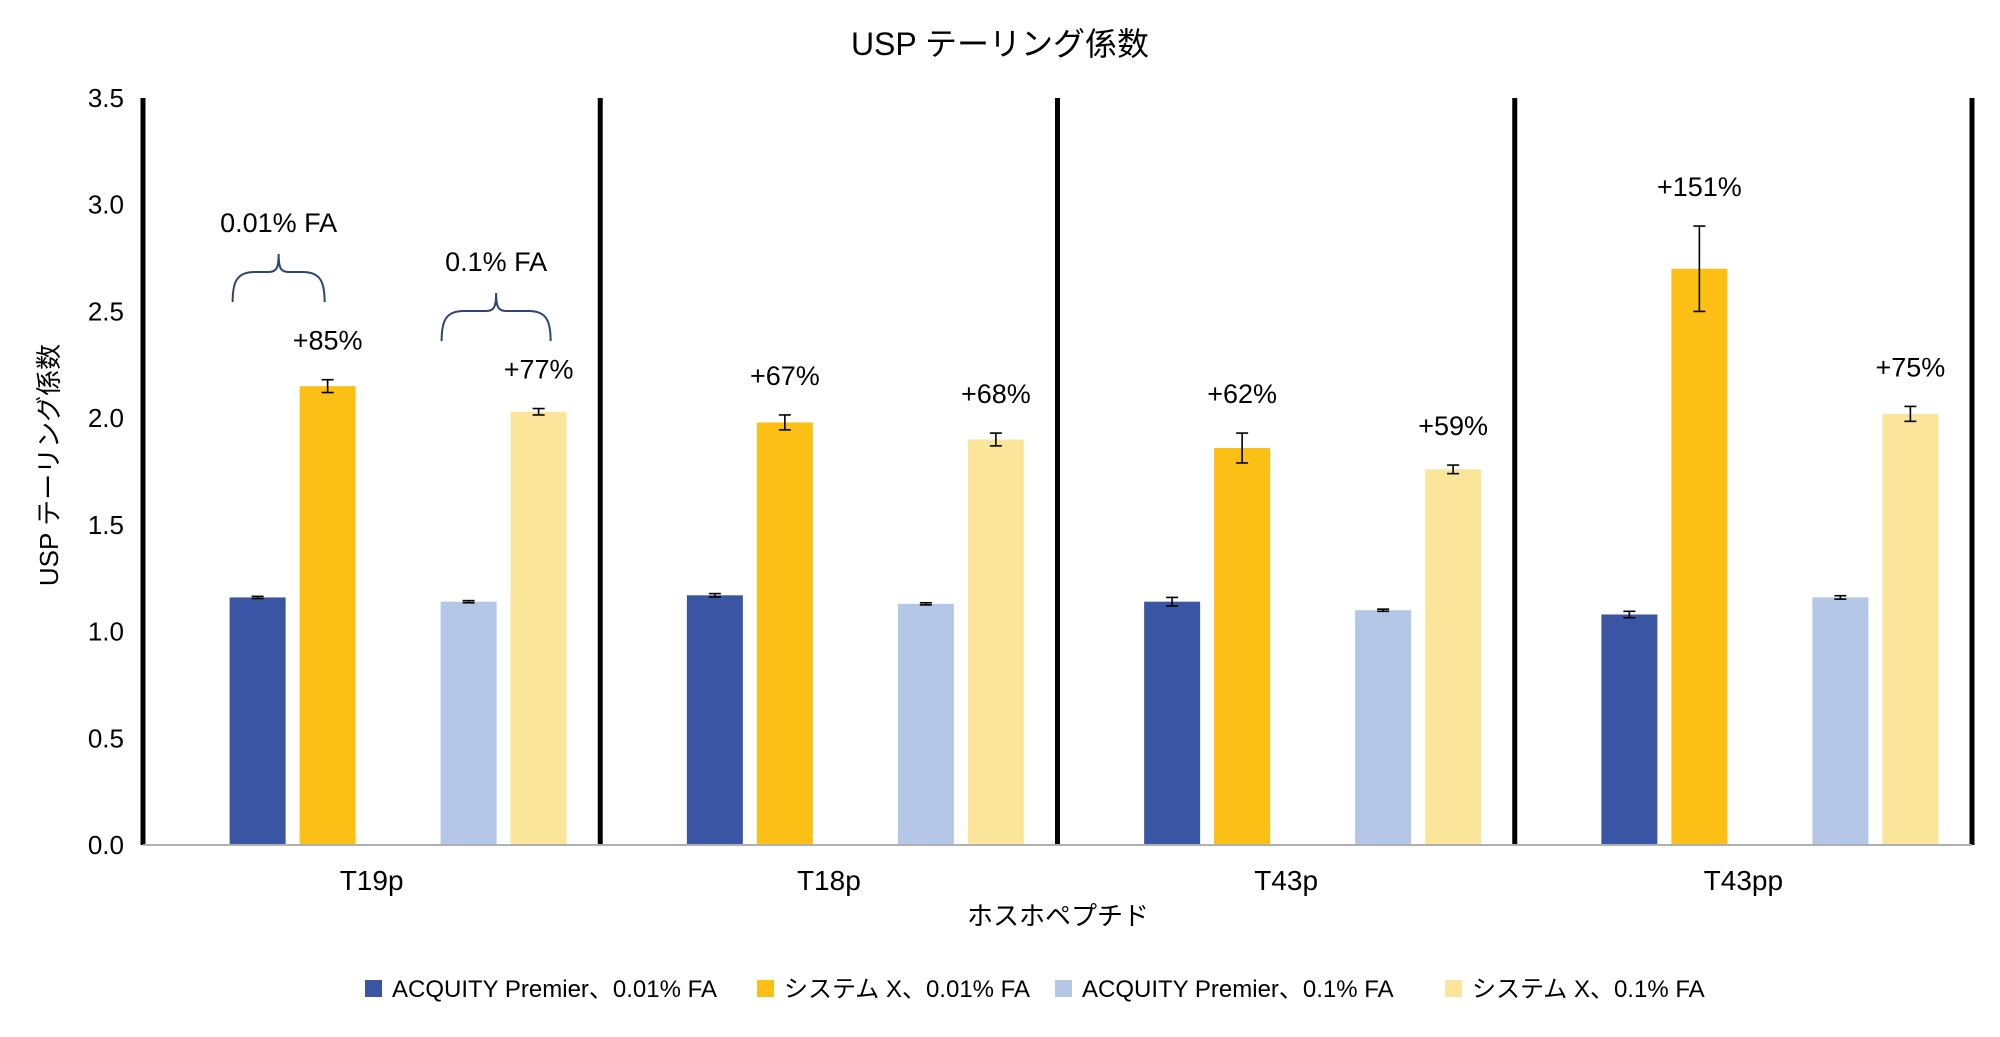 This screenshot has width=2000, height=1037. I want to click on brace-label: 0.01% FA, so click(278, 223).